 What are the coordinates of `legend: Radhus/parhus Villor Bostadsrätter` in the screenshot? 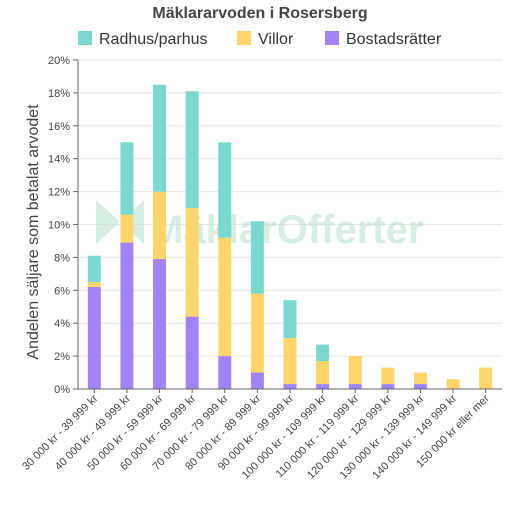 It's located at (260, 39).